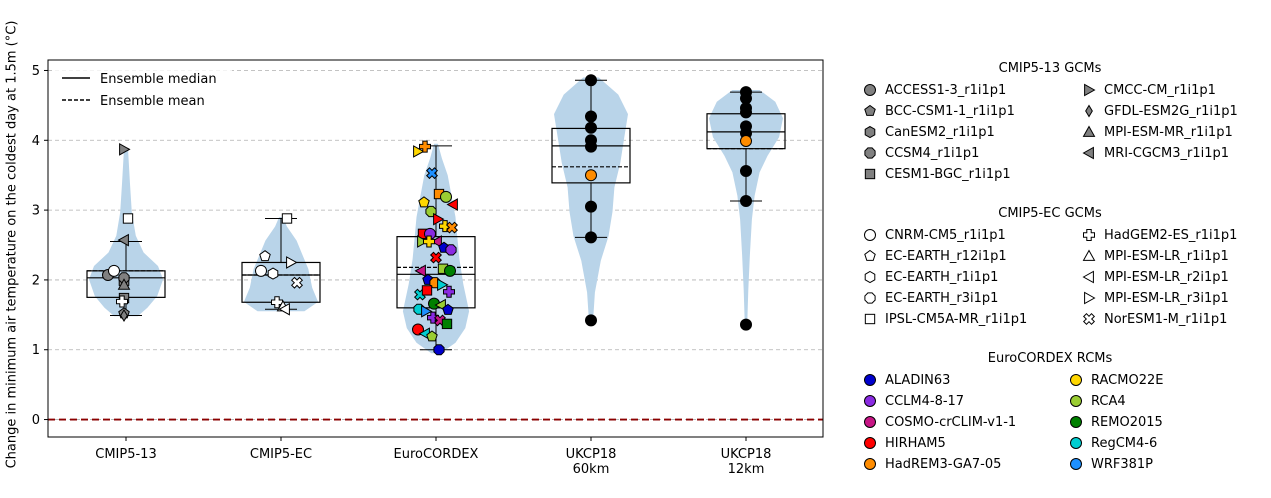 The height and width of the screenshot is (498, 1271). I want to click on legend-item-label: RCA4, so click(1108, 401).